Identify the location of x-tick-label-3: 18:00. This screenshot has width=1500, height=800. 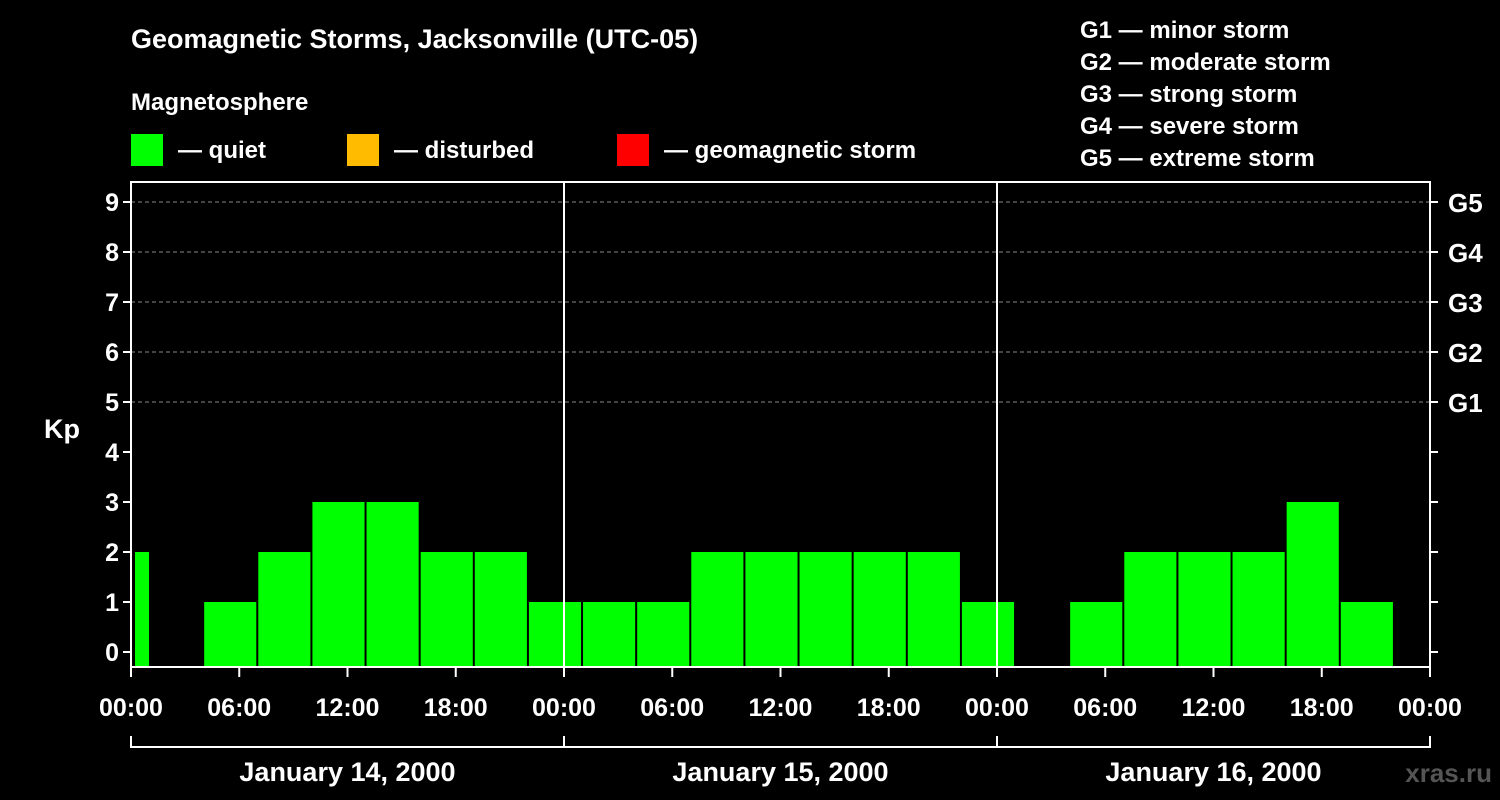
(456, 708).